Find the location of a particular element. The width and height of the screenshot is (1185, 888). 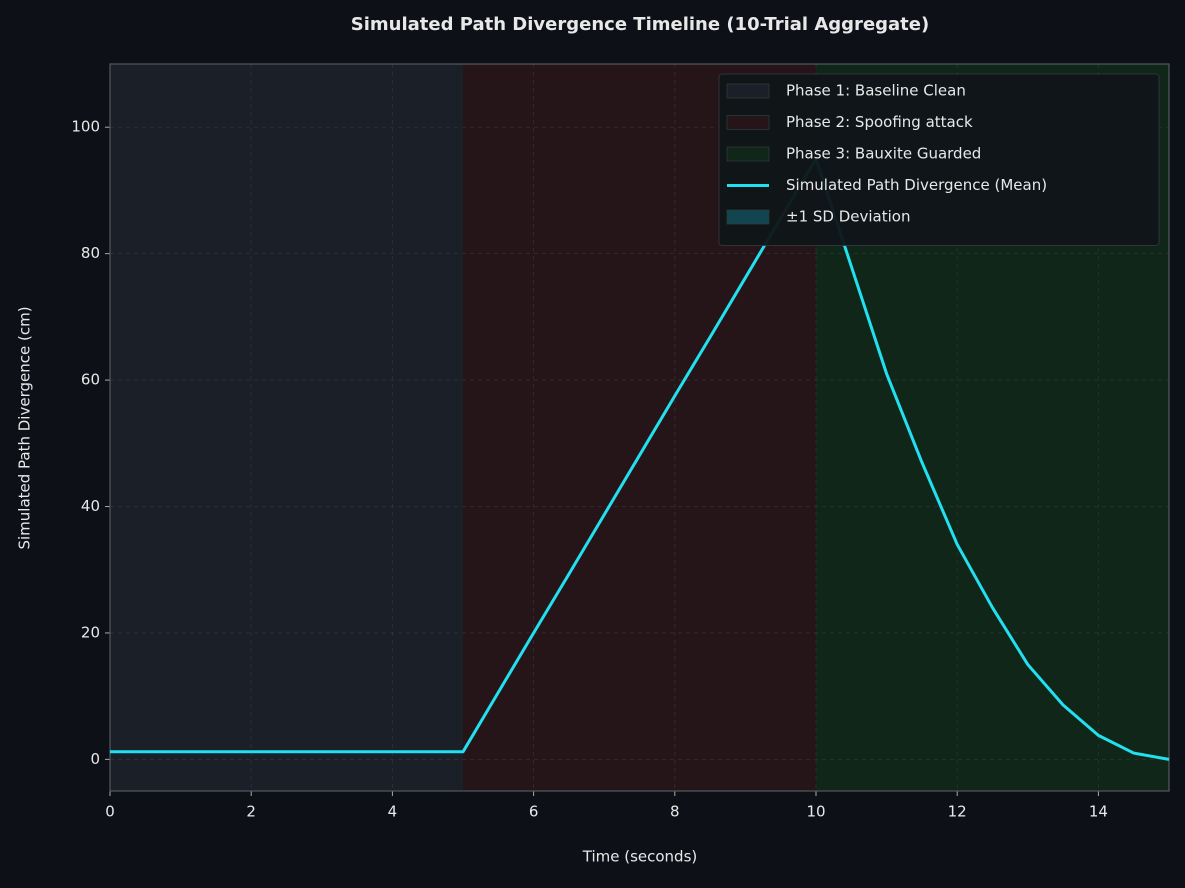

x-tick-label: 2 is located at coordinates (251, 812).